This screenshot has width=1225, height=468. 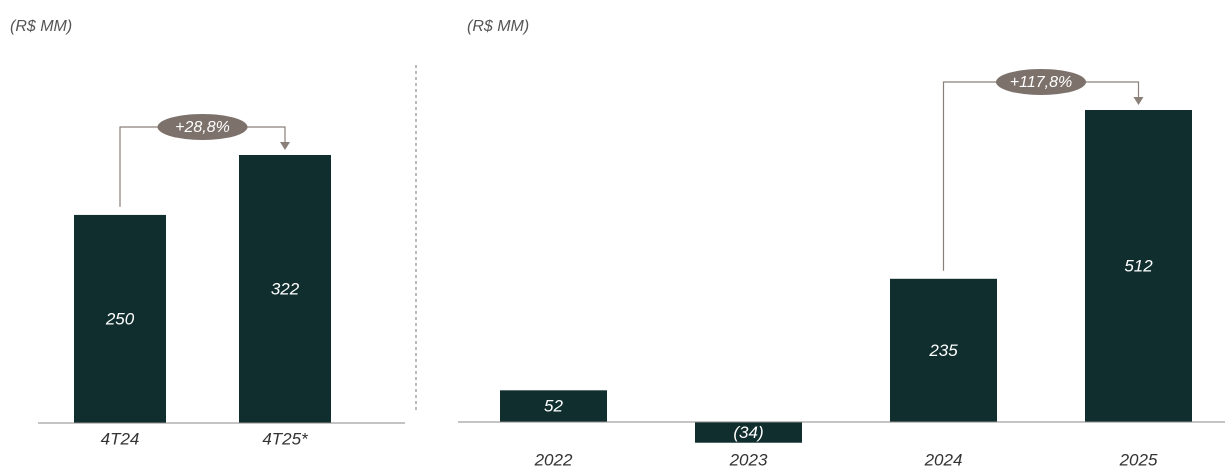 I want to click on value-label: 52, so click(x=553, y=406).